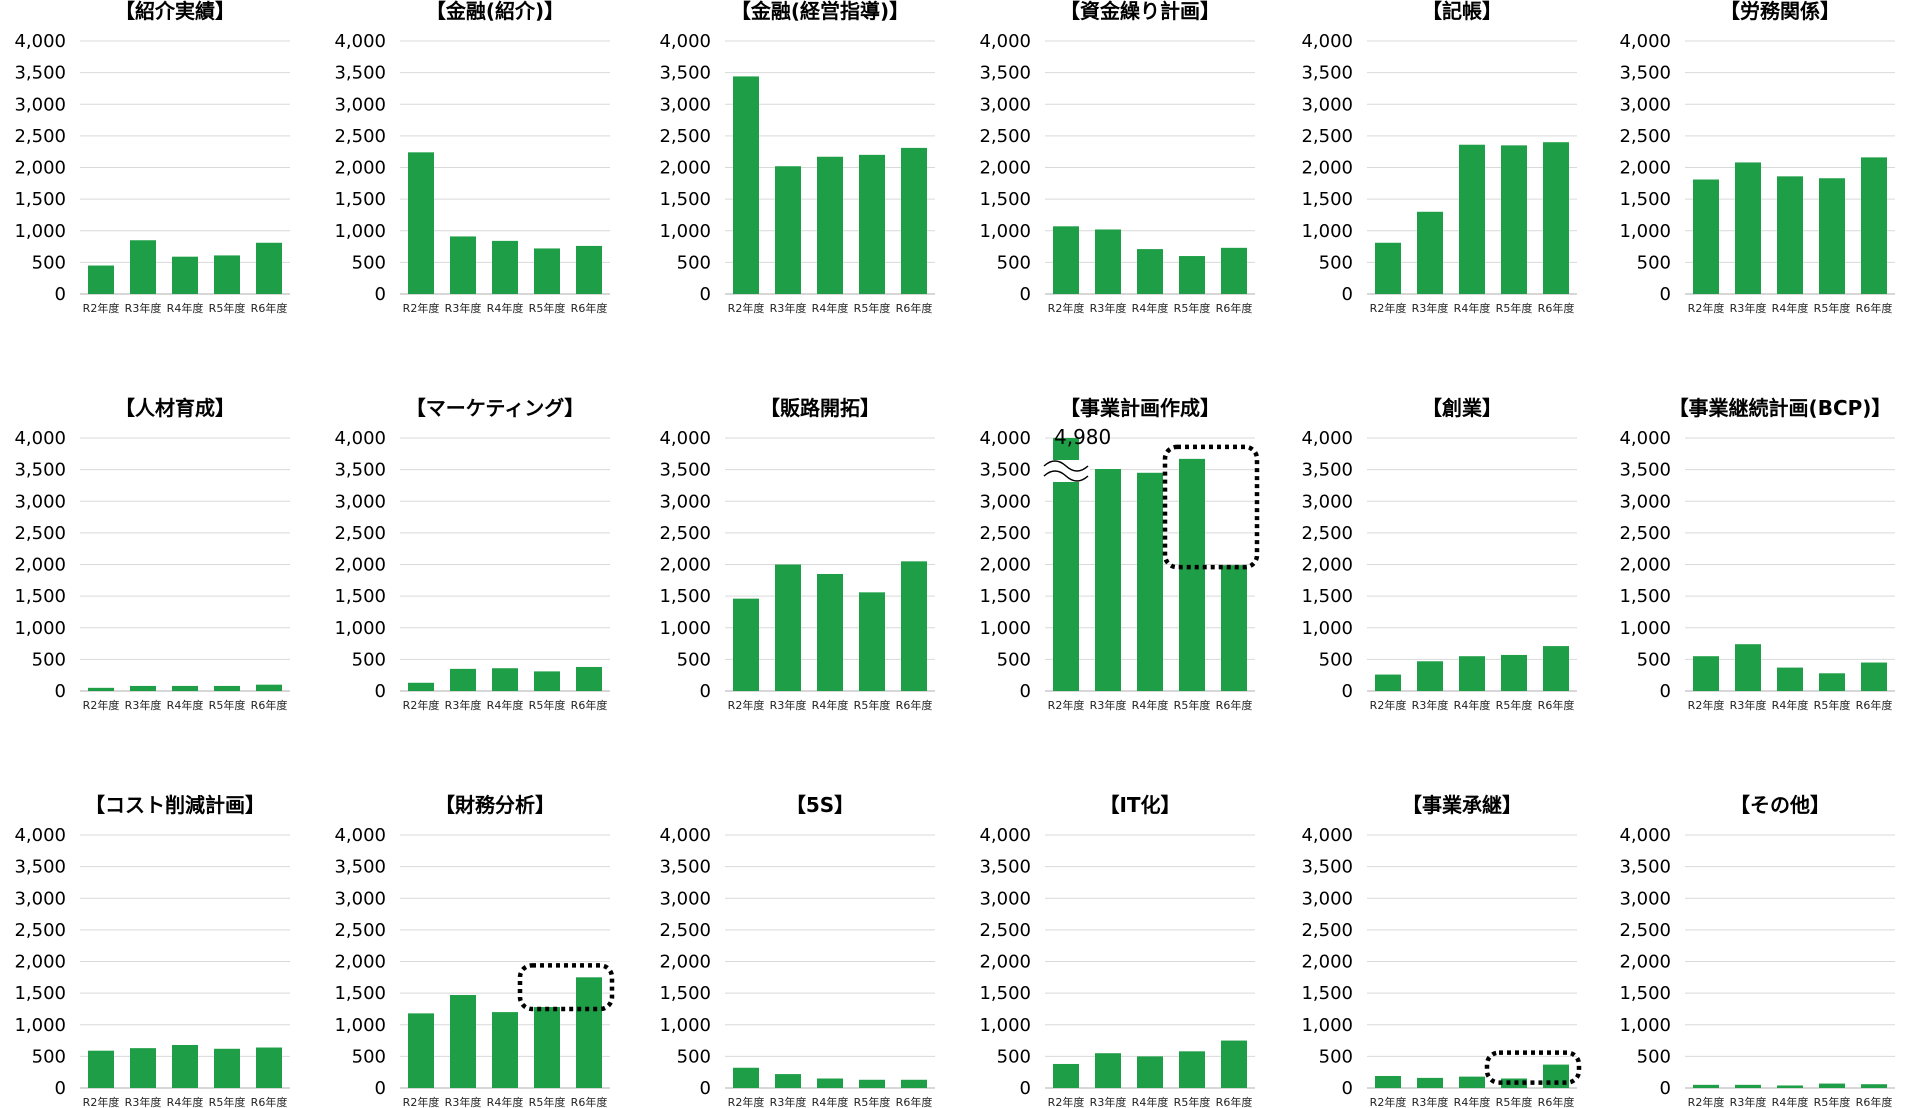 This screenshot has width=1905, height=1108. What do you see at coordinates (1066, 471) in the screenshot?
I see `axis-break-gap` at bounding box center [1066, 471].